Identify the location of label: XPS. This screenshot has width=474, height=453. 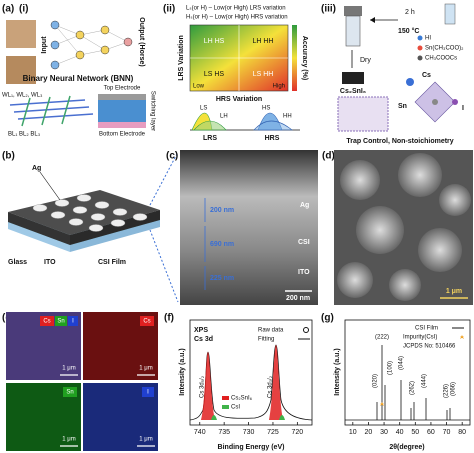
(201, 330).